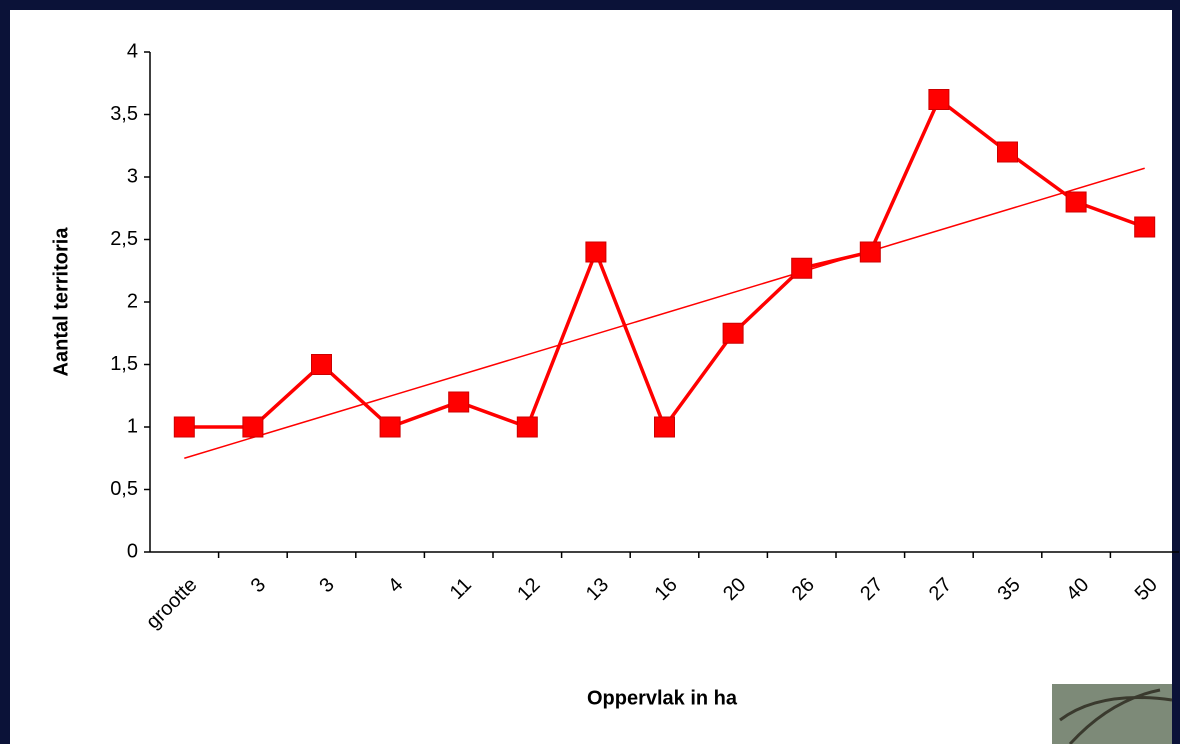  What do you see at coordinates (1116, 716) in the screenshot?
I see `photo-branches` at bounding box center [1116, 716].